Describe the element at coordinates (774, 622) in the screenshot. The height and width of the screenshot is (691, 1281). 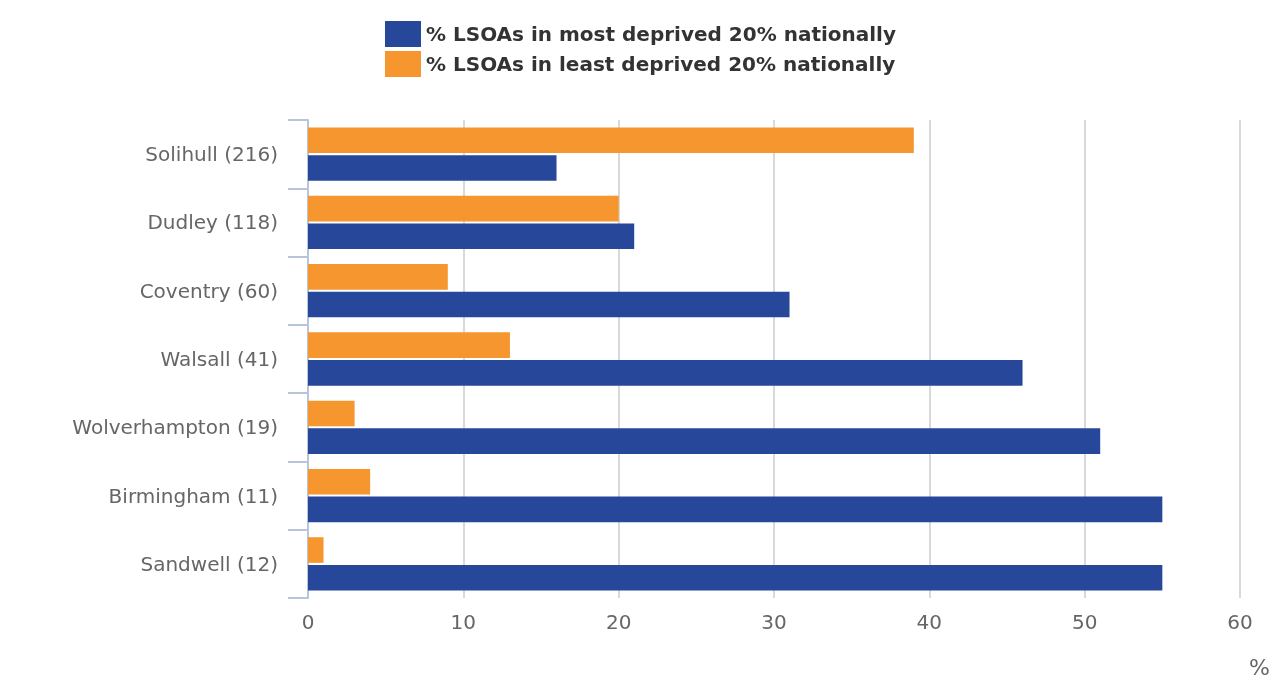
I see `x-tick-label: 30` at that location.